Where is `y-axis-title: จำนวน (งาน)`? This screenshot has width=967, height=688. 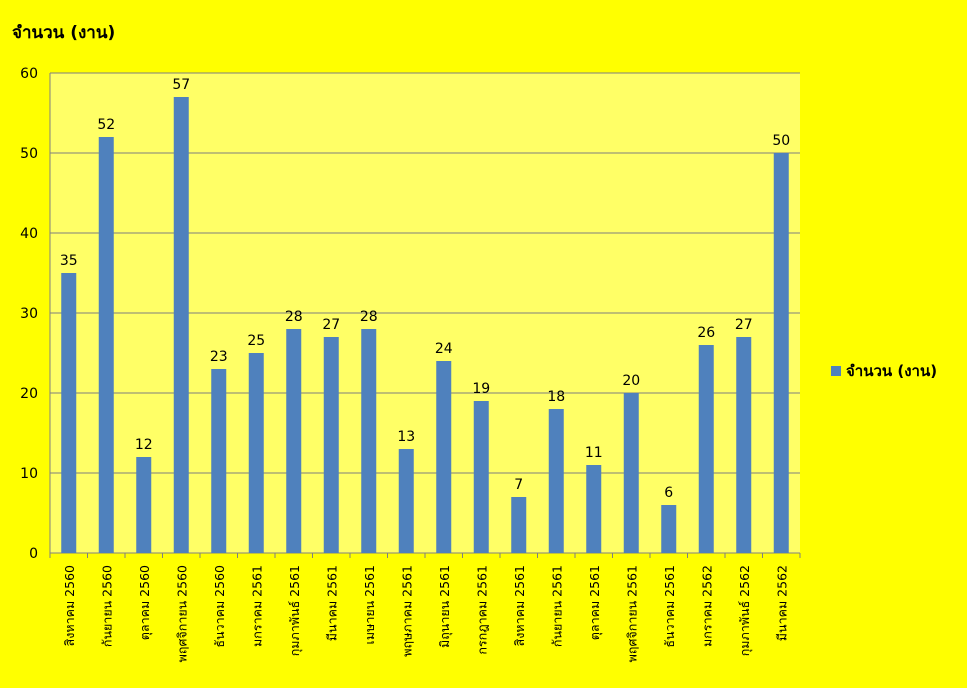
y-axis-title: จำนวน (งาน) is located at coordinates (63, 33).